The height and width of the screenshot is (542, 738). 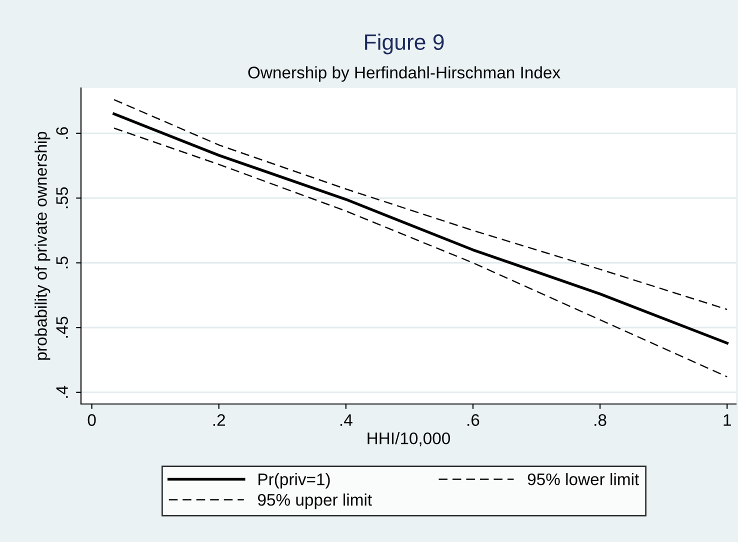 I want to click on x-tick-label: .2, so click(x=219, y=420).